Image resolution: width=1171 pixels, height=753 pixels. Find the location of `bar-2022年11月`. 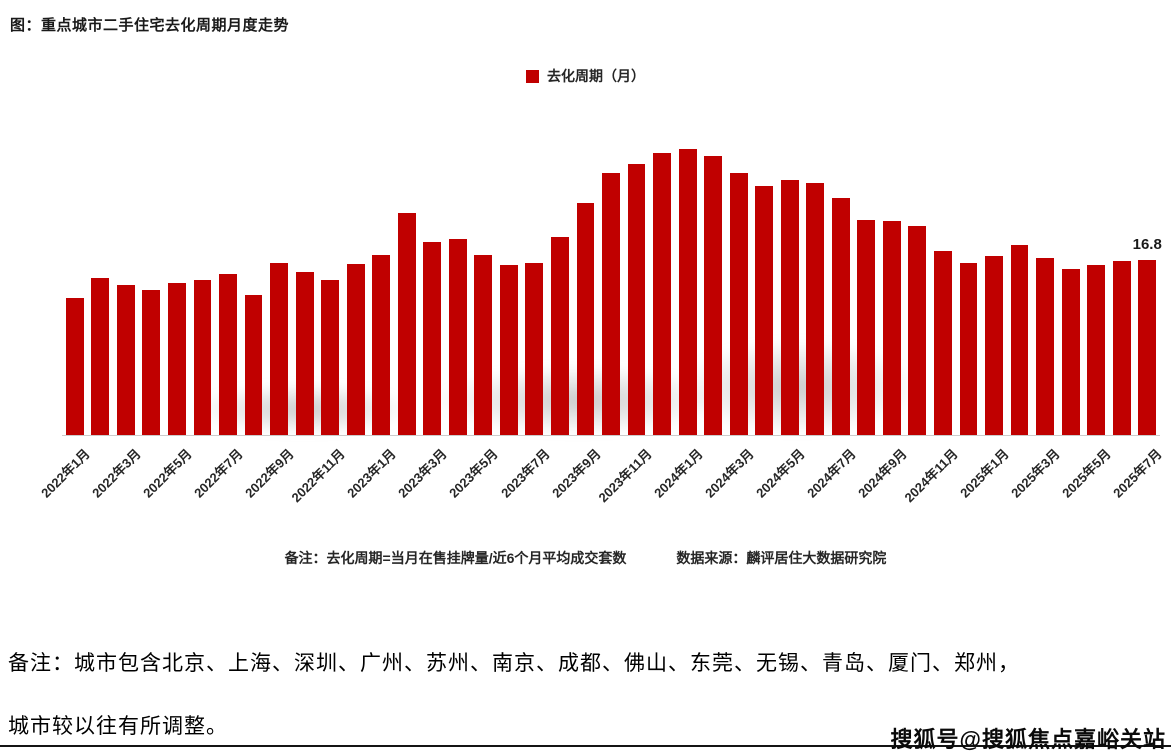

bar-2022年11月 is located at coordinates (330, 357).